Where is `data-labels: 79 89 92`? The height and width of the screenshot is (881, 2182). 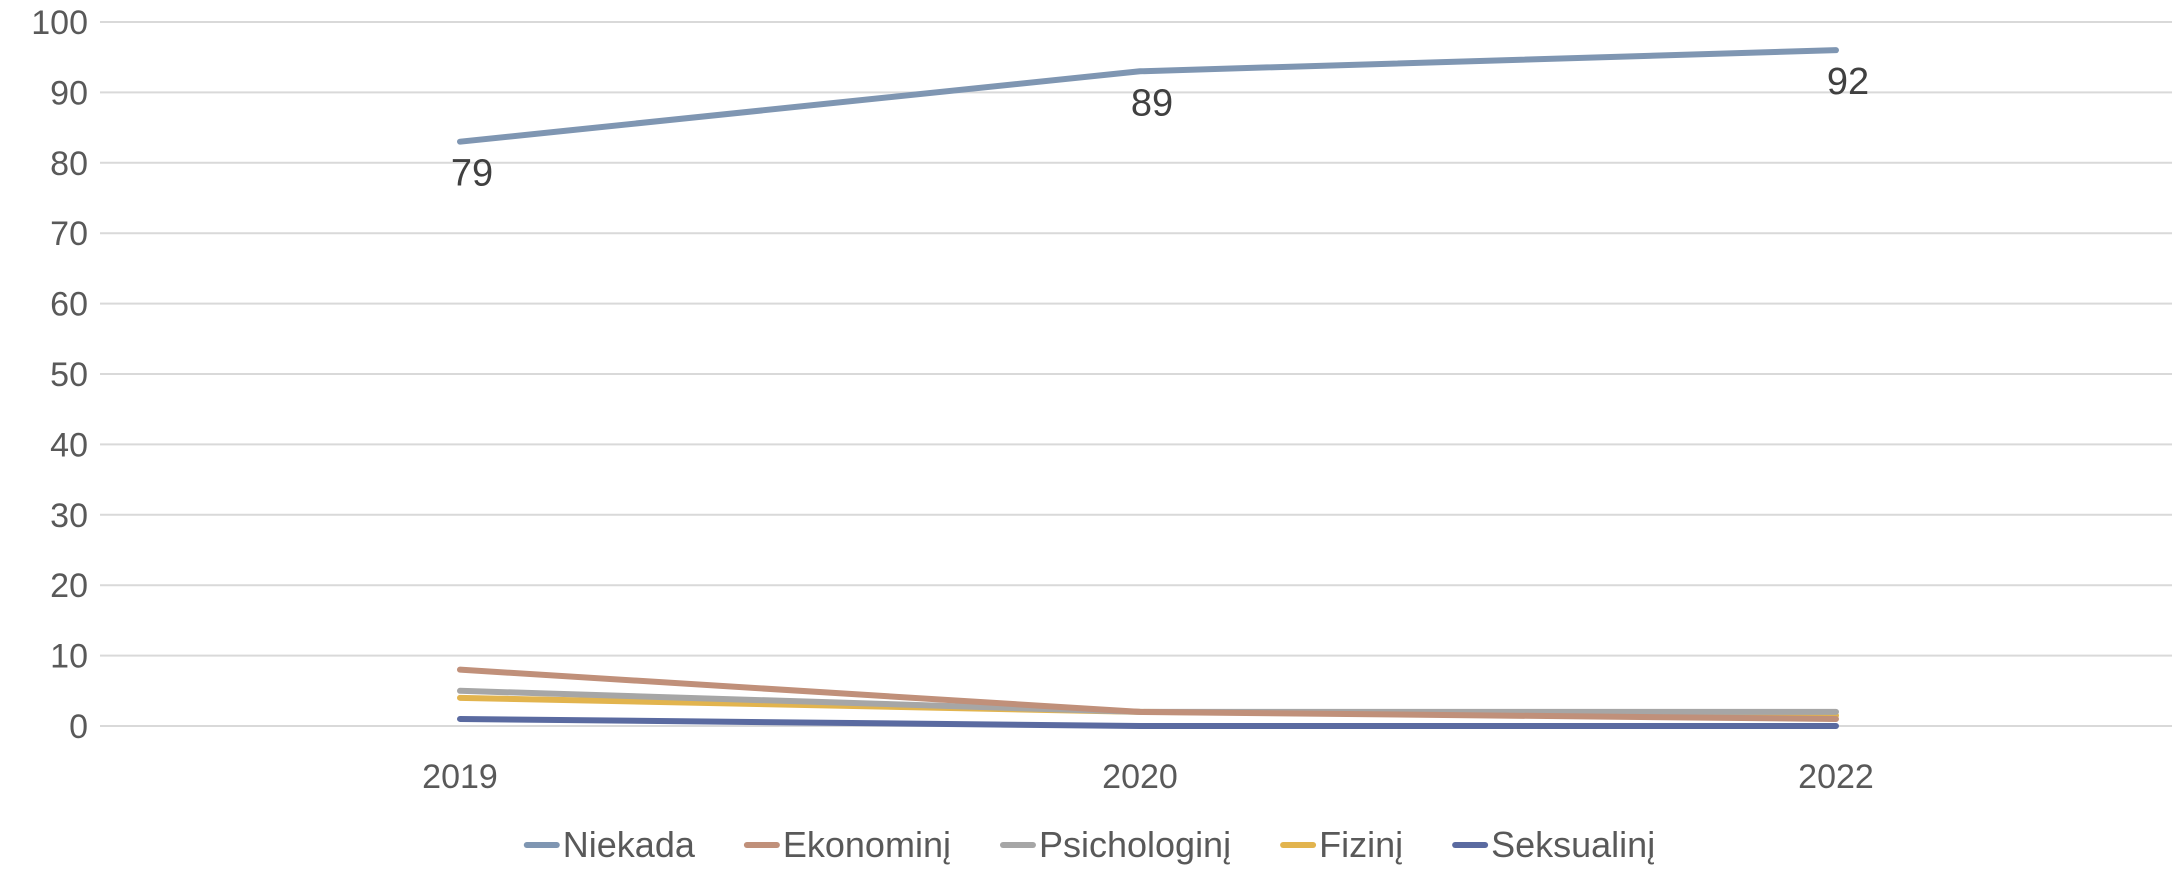 data-labels: 79 89 92 is located at coordinates (1160, 128).